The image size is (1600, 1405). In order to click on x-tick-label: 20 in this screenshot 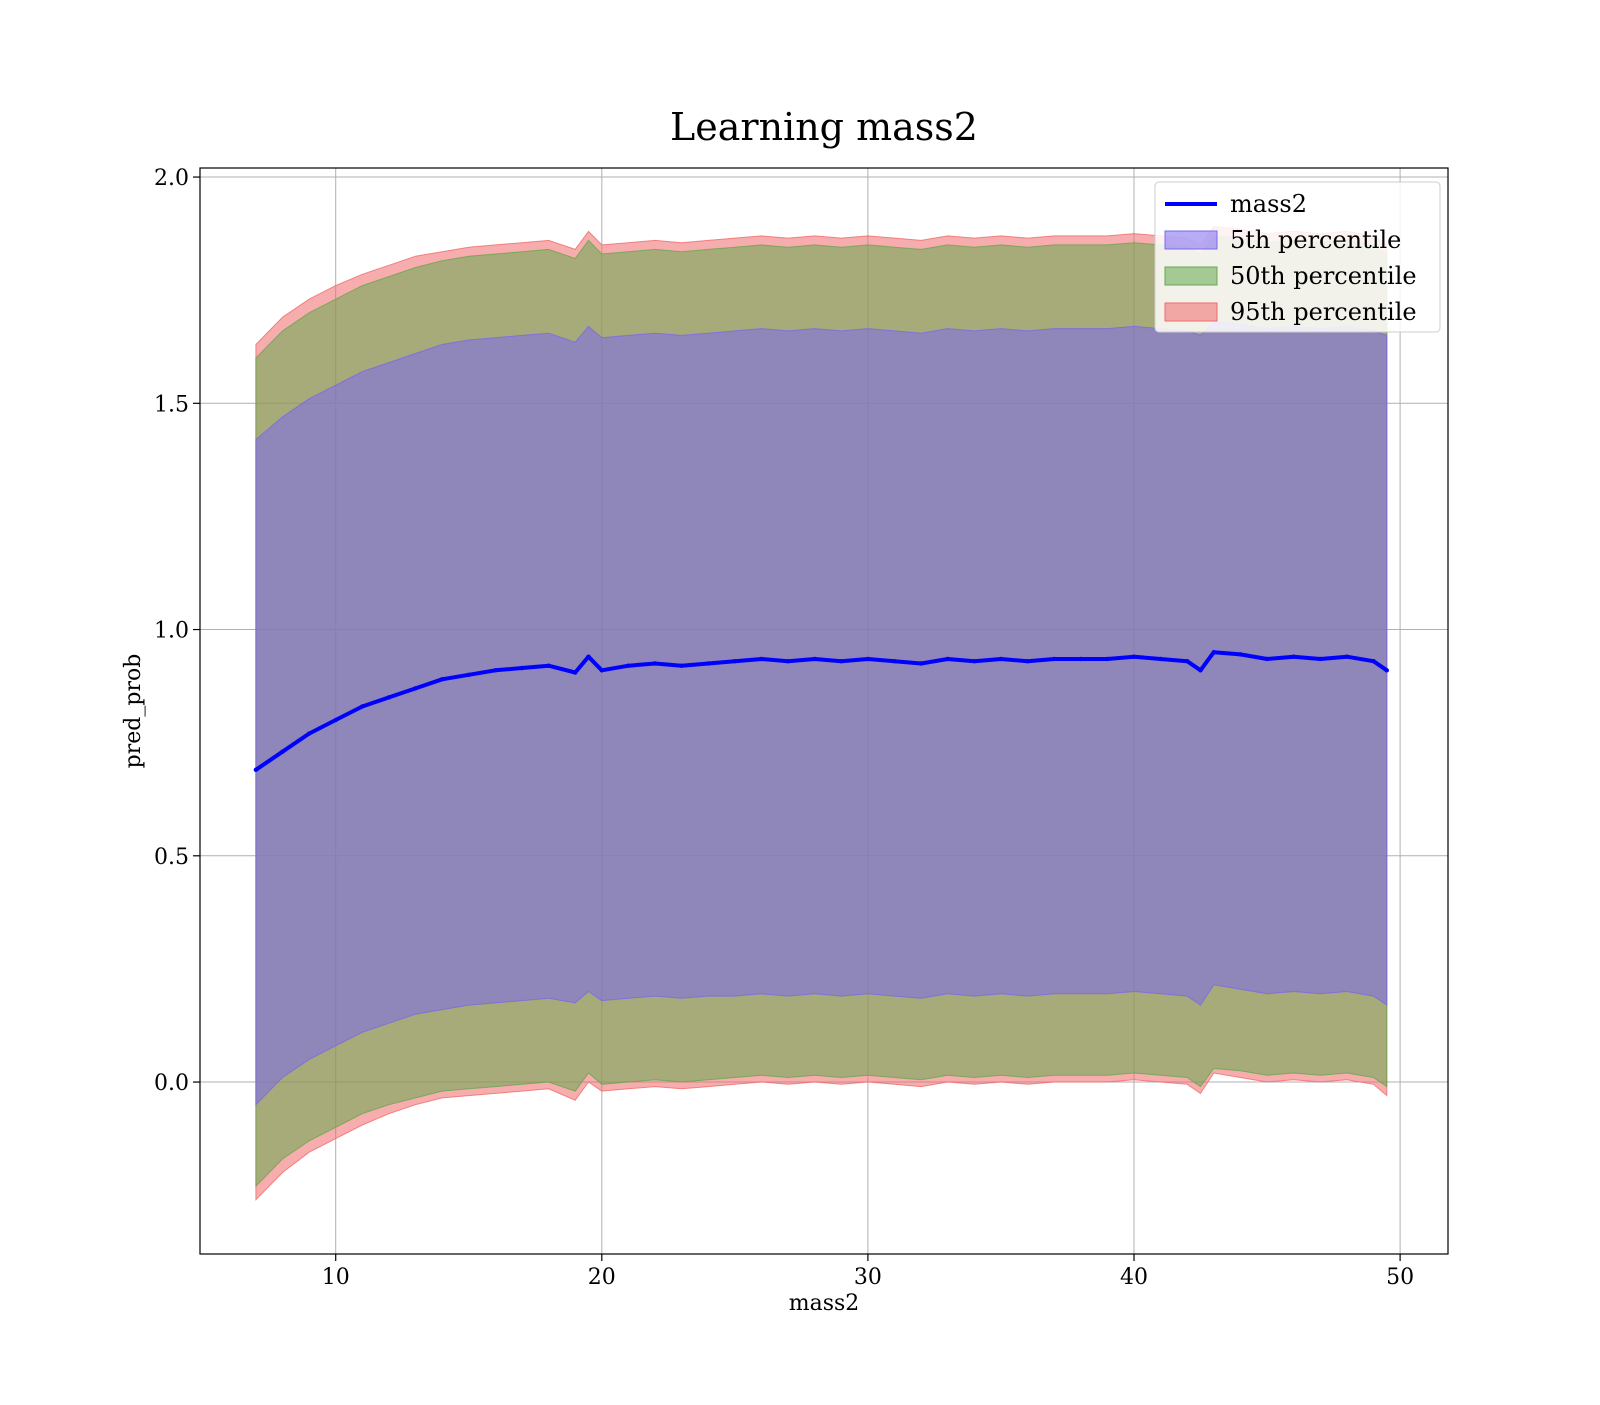, I will do `click(602, 1277)`.